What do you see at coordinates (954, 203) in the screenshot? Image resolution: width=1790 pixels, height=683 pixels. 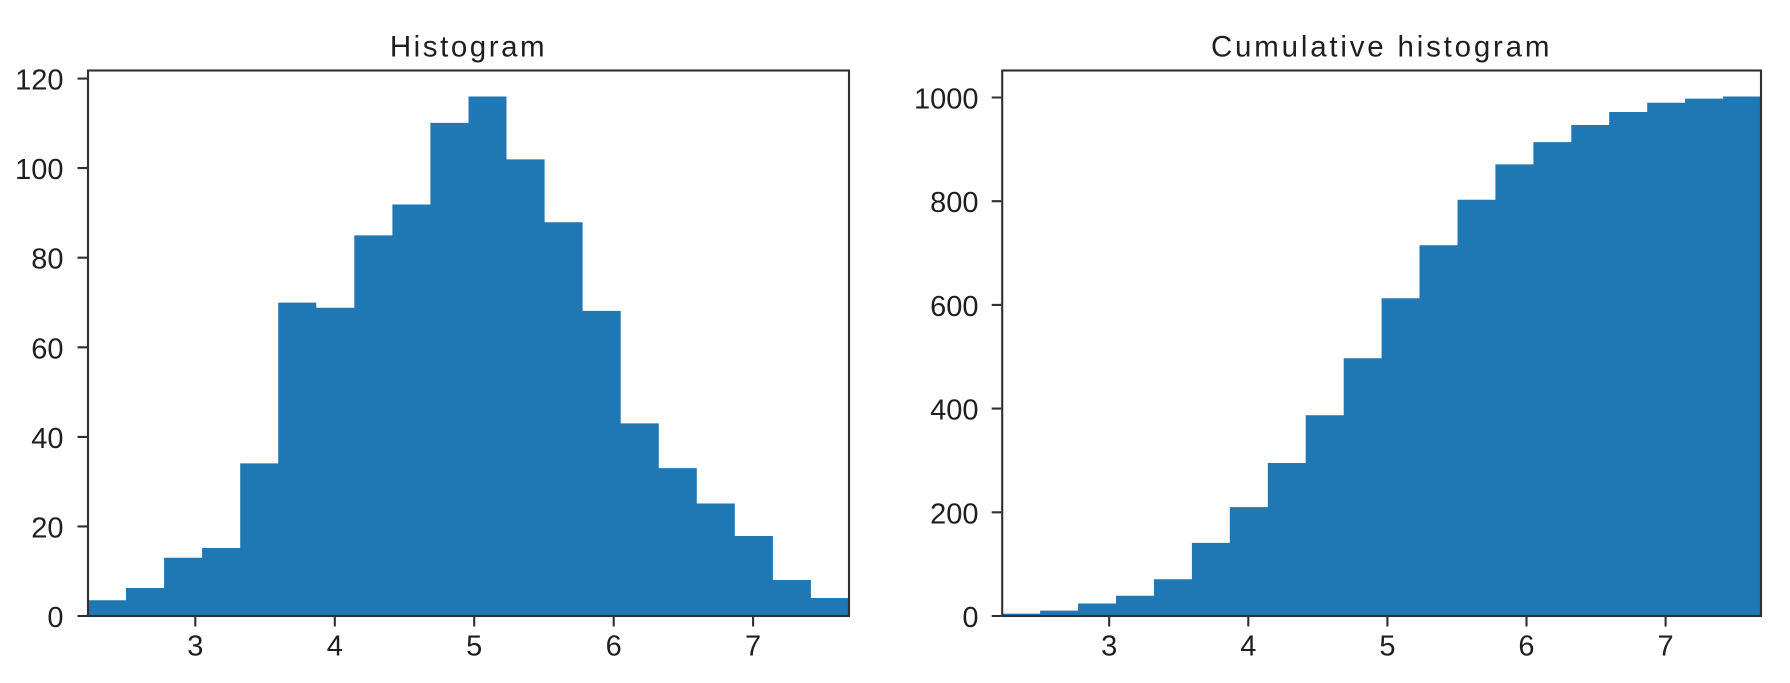 I see `svg-text: 800` at bounding box center [954, 203].